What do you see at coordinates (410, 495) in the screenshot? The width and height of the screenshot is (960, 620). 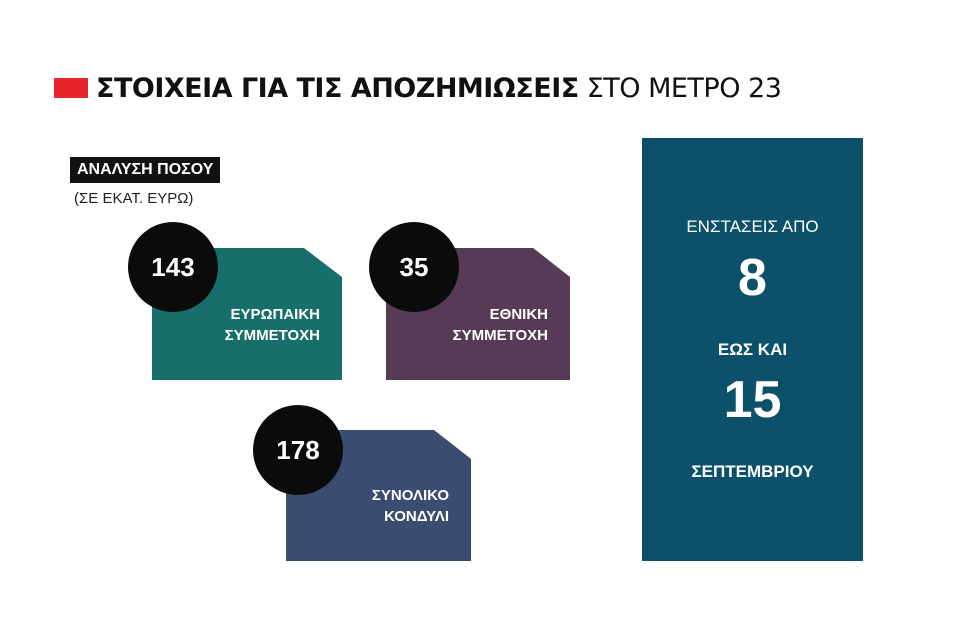 I see `card-label-line1: ΣΥΝΟΛΙΚΟ` at bounding box center [410, 495].